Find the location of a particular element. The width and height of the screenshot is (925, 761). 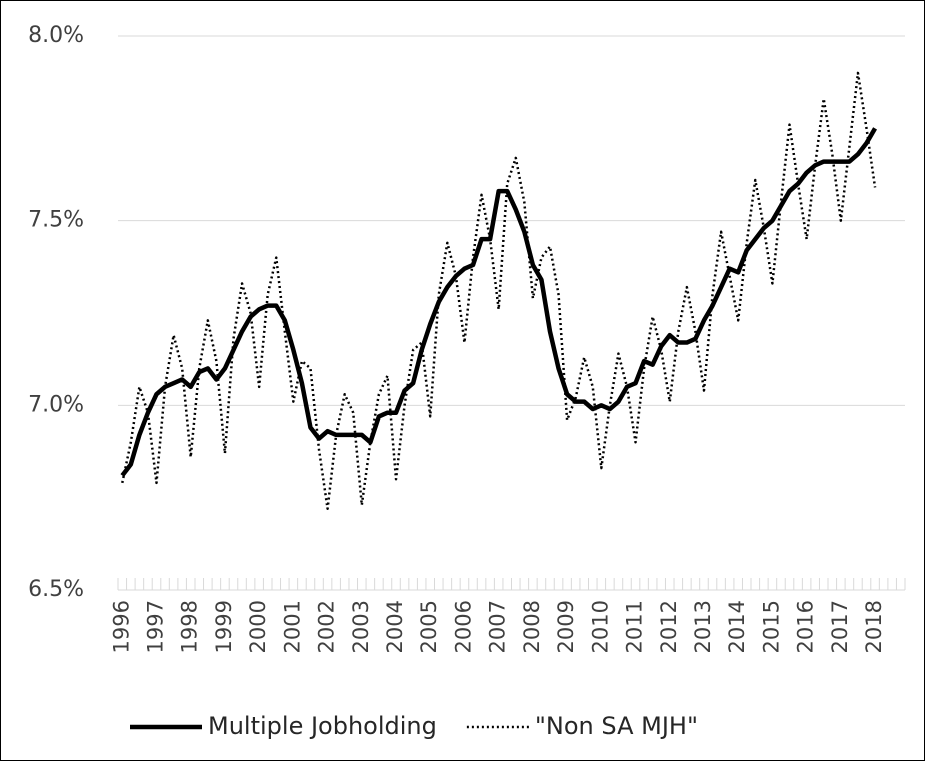

x-tick-label: 2004 is located at coordinates (395, 626).